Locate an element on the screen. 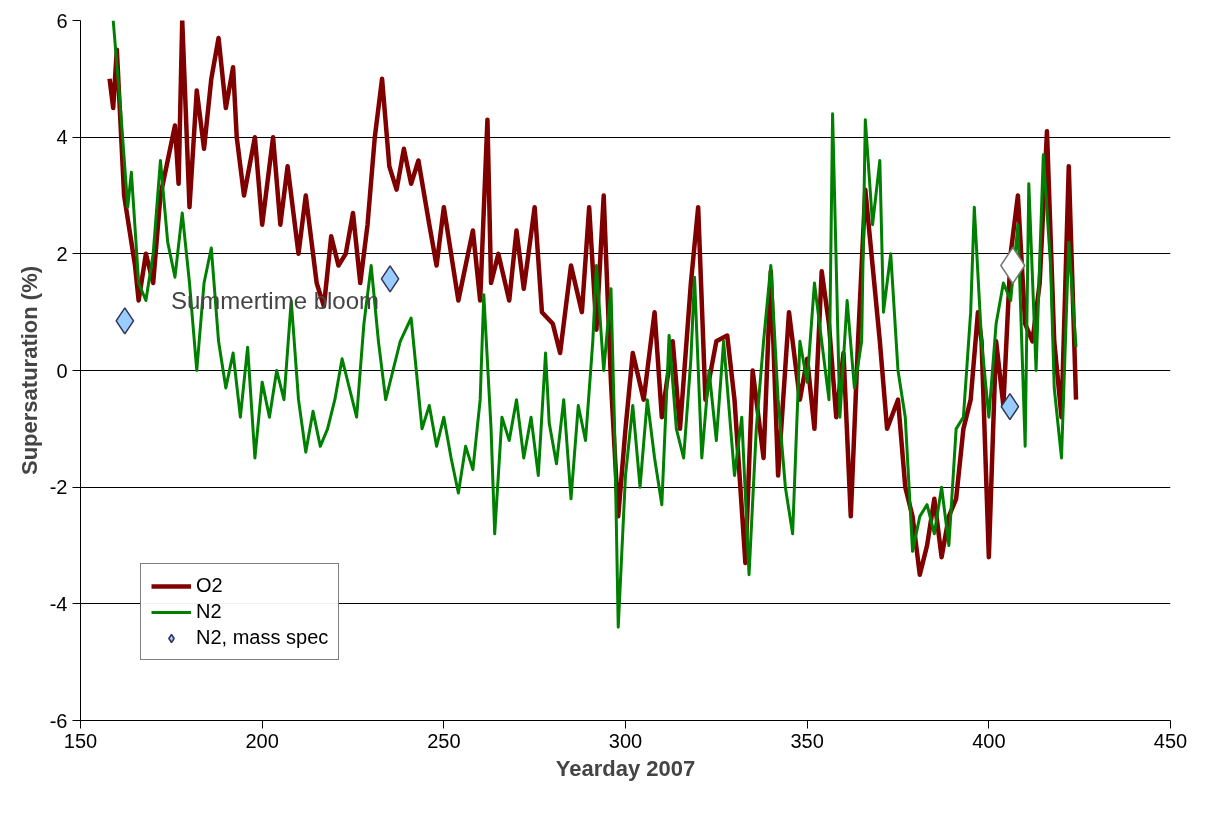  legend-label: N2, mass spec is located at coordinates (262, 637).